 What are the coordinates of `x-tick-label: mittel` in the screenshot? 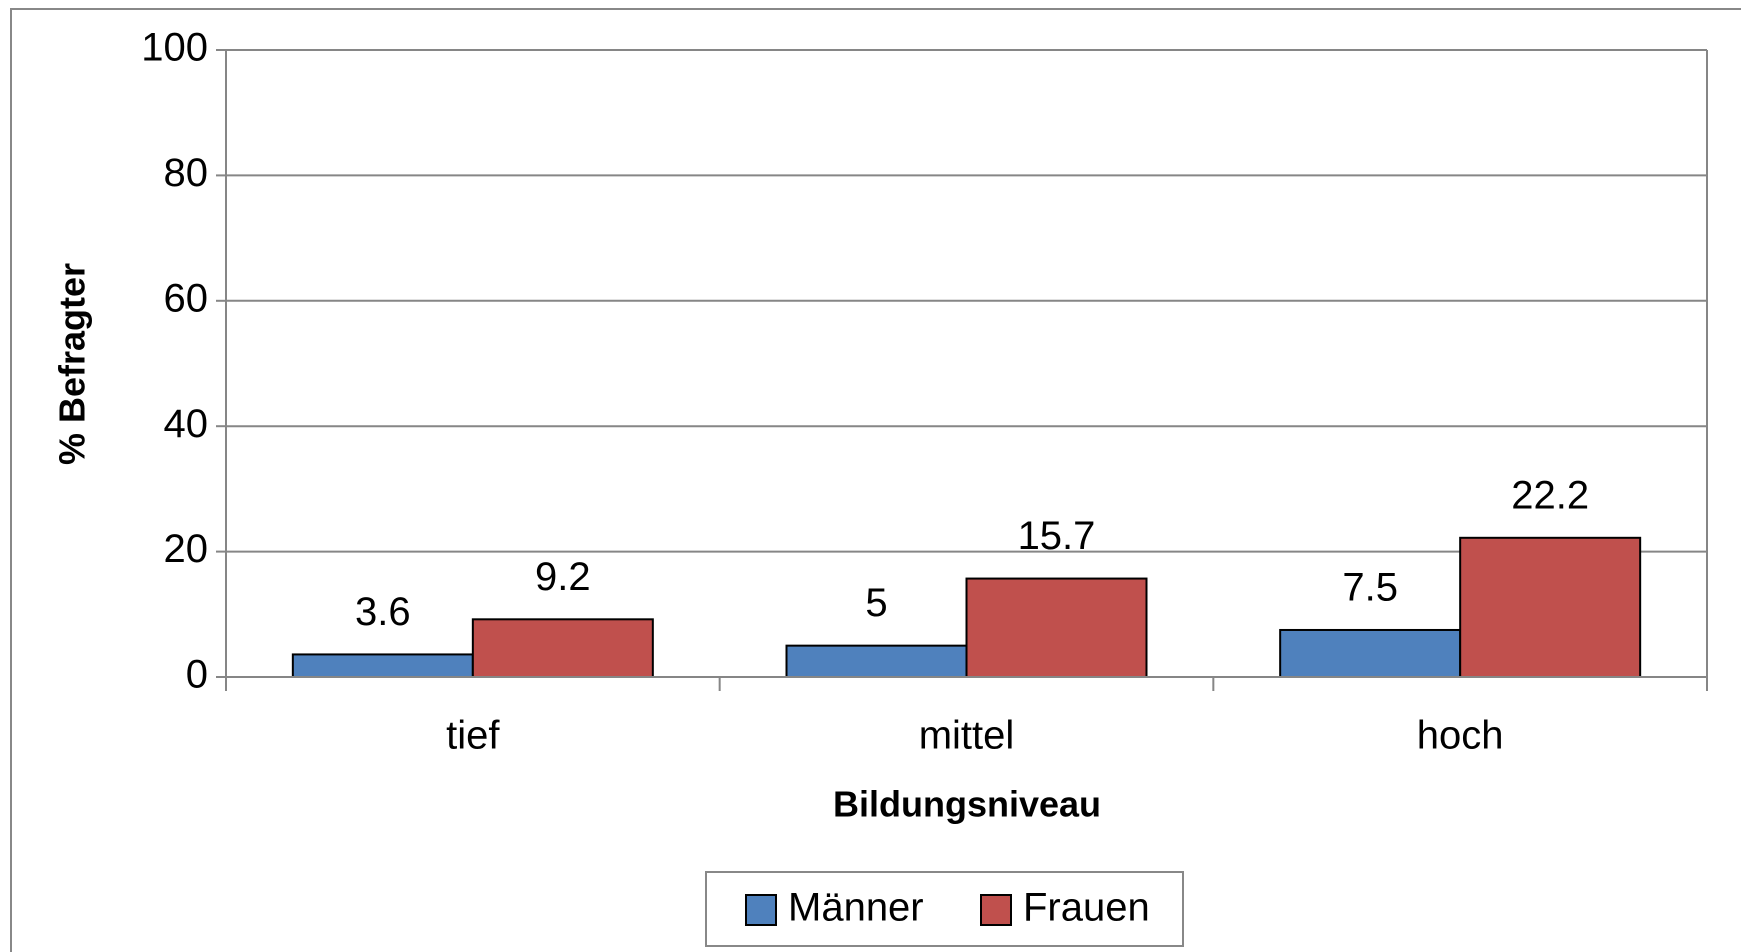 It's located at (967, 736).